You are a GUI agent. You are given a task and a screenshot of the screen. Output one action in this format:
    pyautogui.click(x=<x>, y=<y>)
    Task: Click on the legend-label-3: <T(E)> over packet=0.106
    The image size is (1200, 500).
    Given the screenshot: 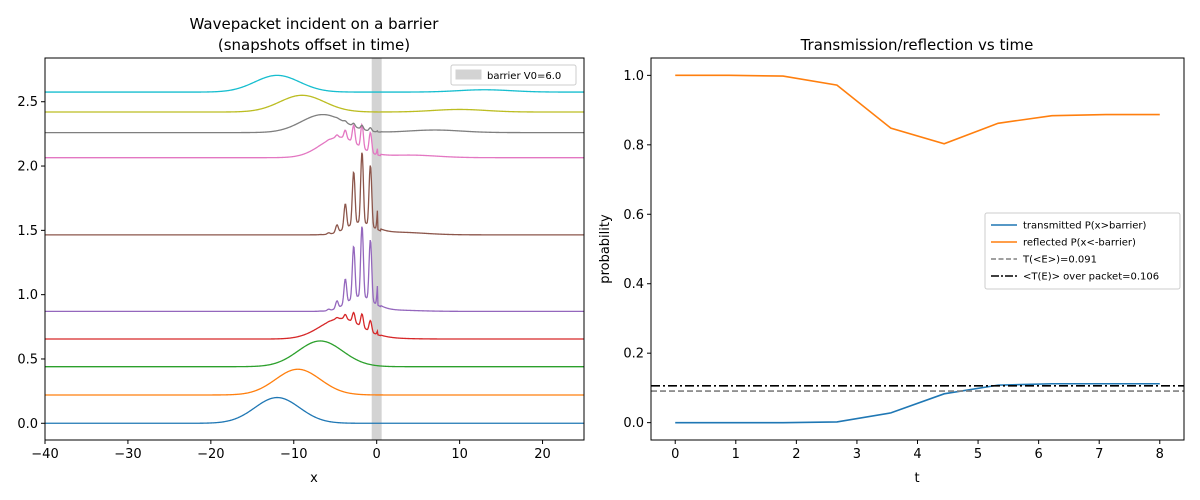 What is the action you would take?
    pyautogui.click(x=1091, y=277)
    